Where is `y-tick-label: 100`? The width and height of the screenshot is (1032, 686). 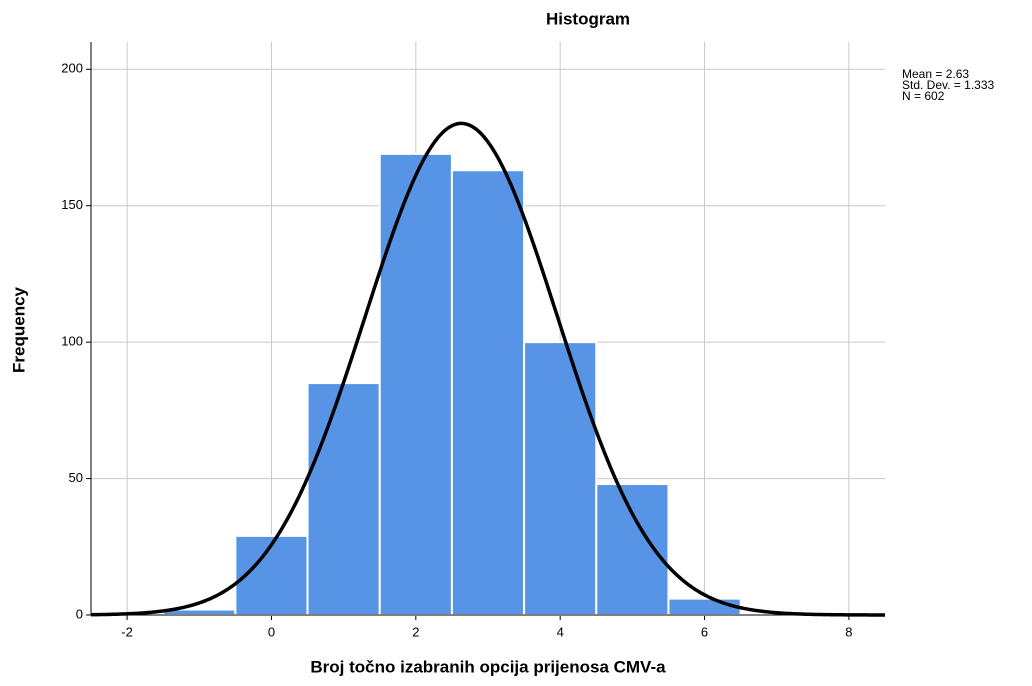 y-tick-label: 100 is located at coordinates (72, 341).